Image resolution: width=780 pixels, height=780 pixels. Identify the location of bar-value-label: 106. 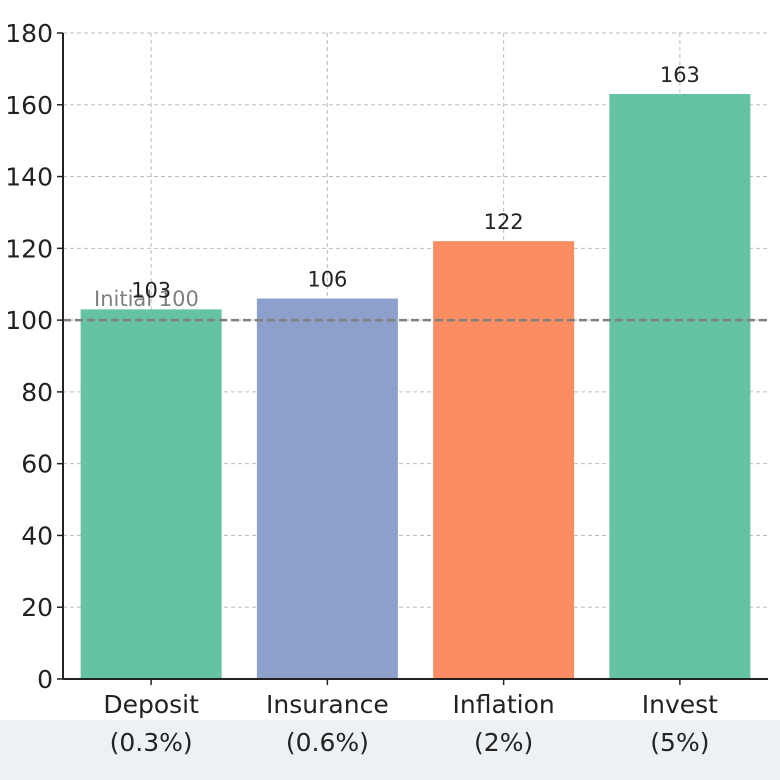
(327, 280).